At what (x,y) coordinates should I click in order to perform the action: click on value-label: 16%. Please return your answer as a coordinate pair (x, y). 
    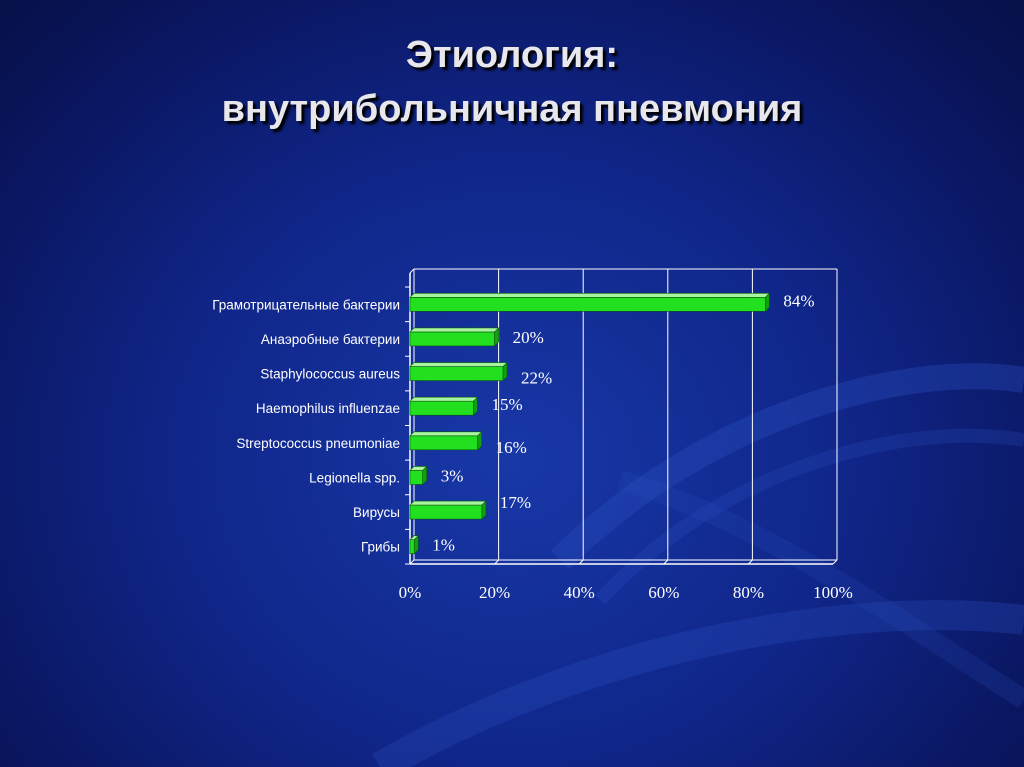
    Looking at the image, I should click on (511, 447).